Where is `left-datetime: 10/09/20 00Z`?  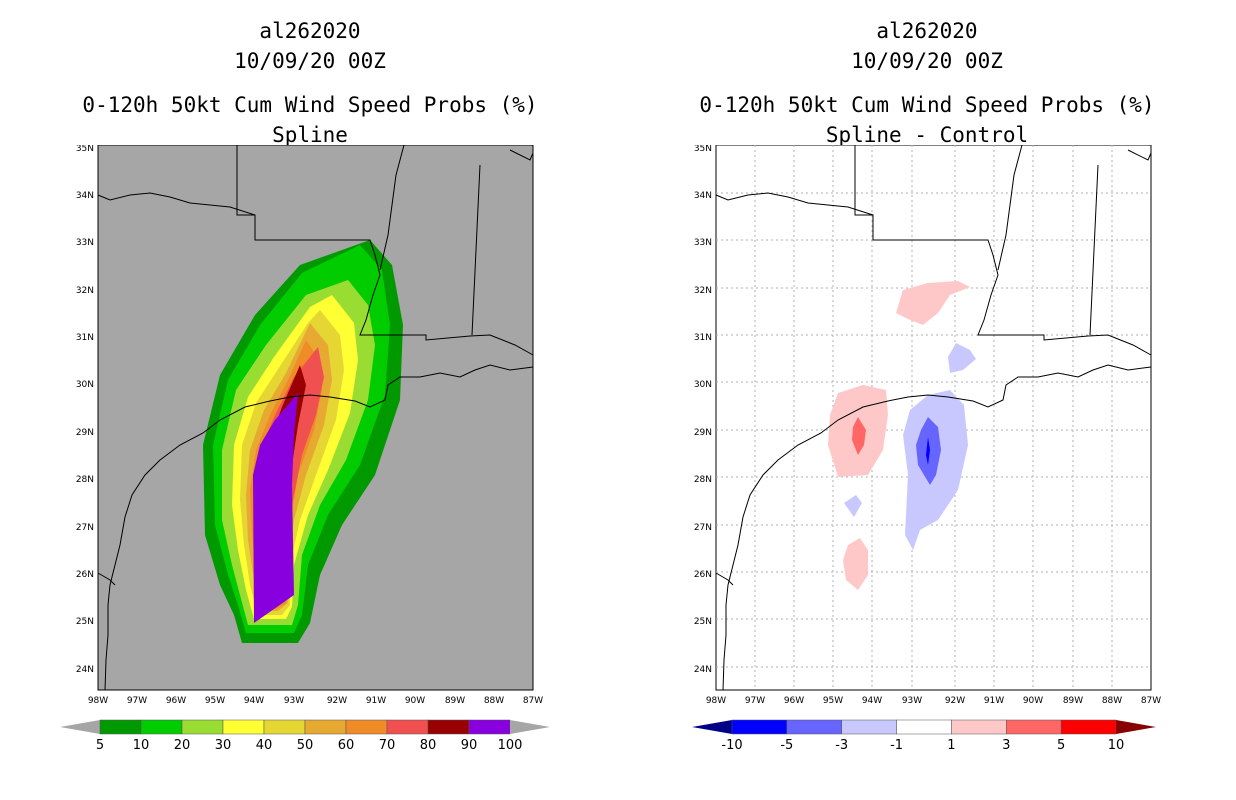
left-datetime: 10/09/20 00Z is located at coordinates (310, 61).